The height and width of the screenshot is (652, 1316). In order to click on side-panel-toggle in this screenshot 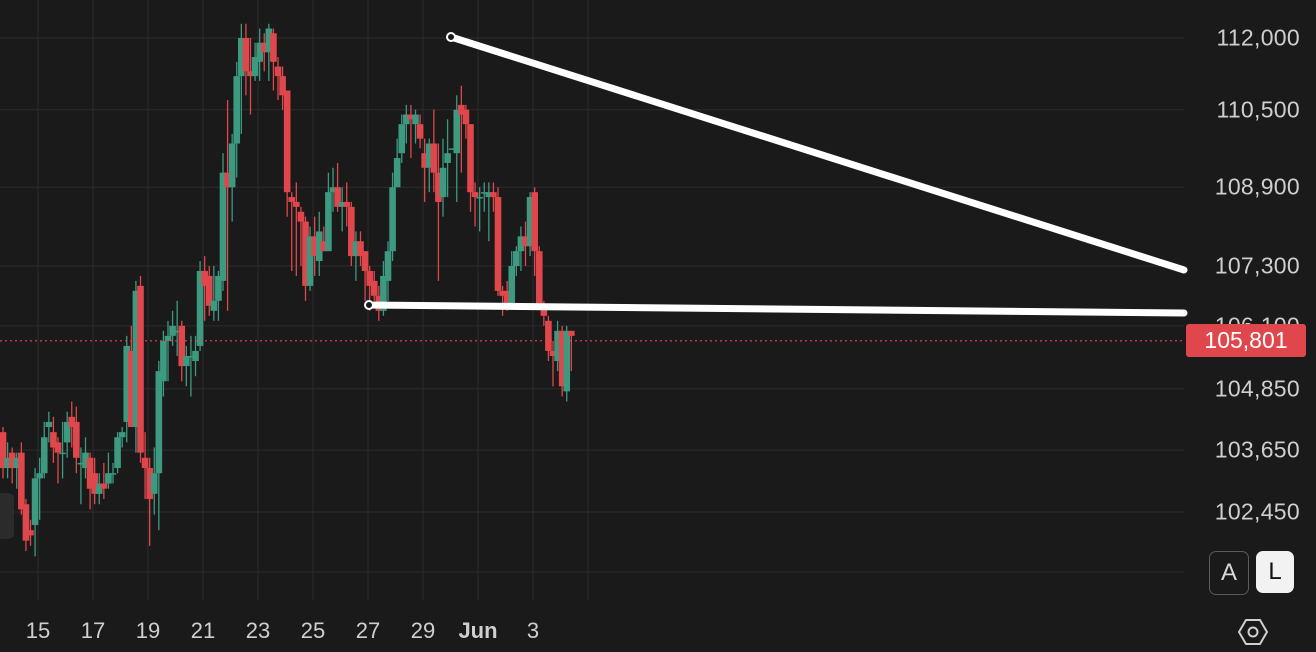, I will do `click(7, 516)`.